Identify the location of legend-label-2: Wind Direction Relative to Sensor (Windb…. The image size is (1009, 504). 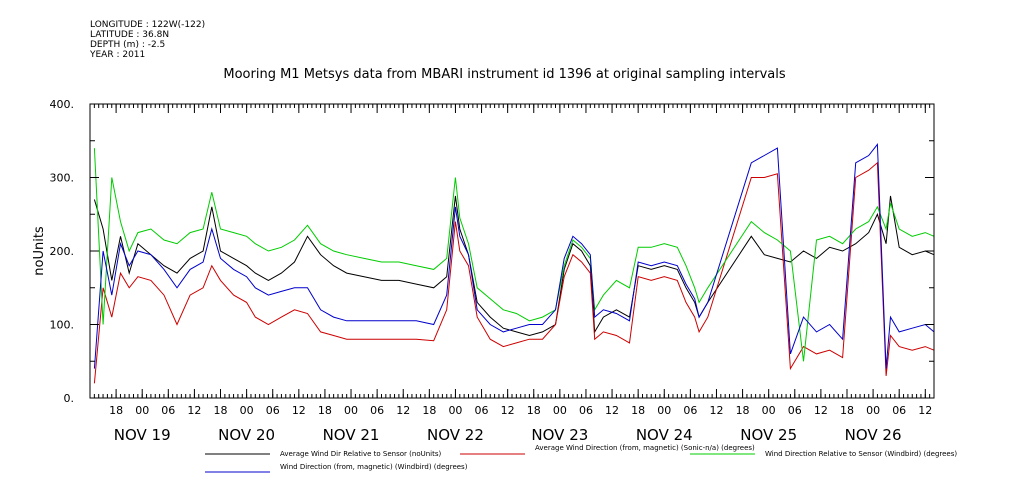
(861, 454).